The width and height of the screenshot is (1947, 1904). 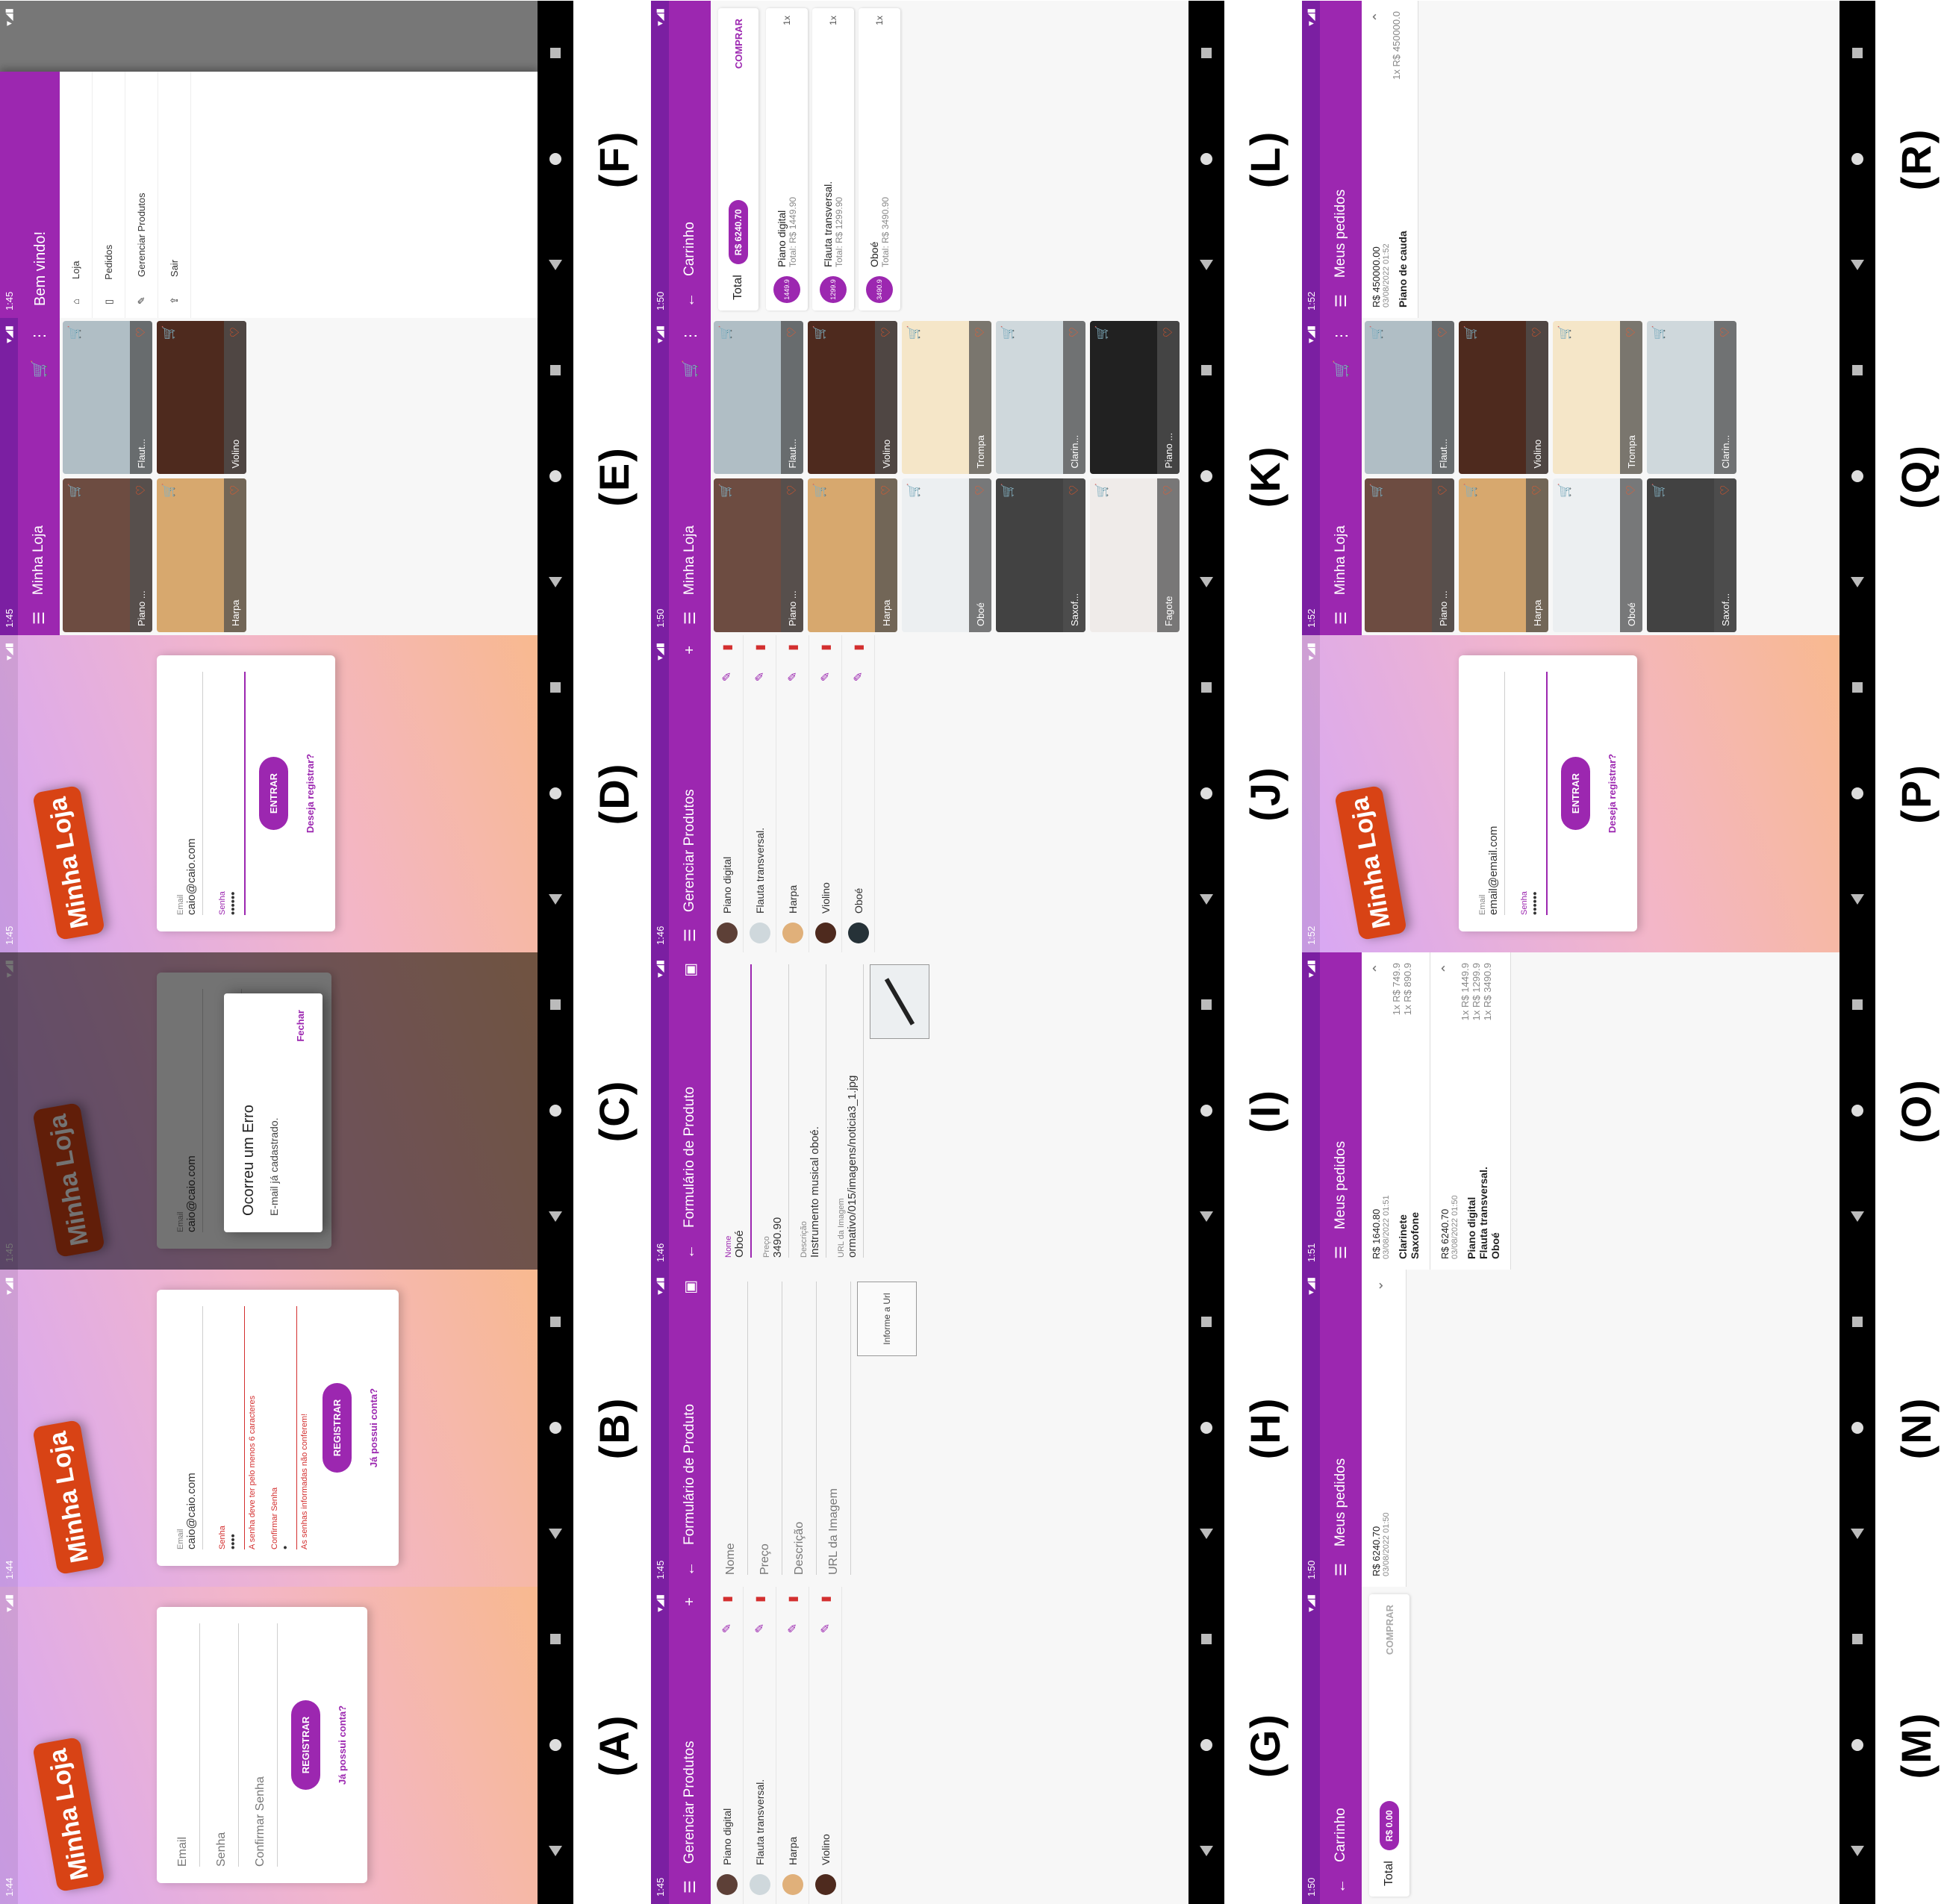 What do you see at coordinates (1379, 969) in the screenshot?
I see `chevron-up-icon: ⌃` at bounding box center [1379, 969].